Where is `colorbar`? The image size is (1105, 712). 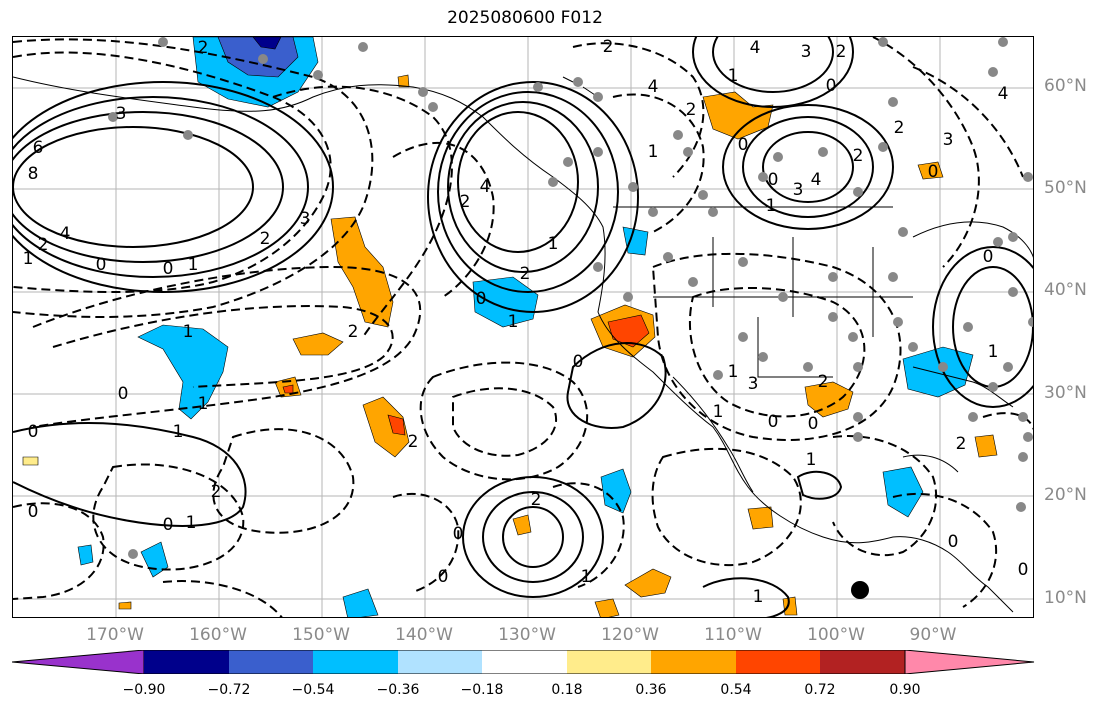 colorbar is located at coordinates (523, 662).